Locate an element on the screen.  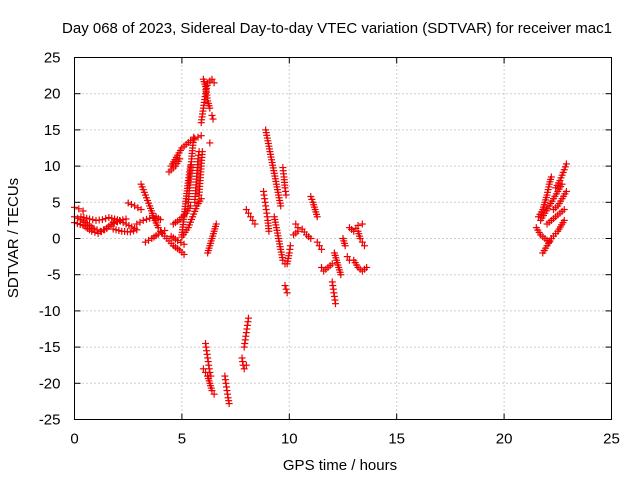
x-tick-label: 10 is located at coordinates (289, 439).